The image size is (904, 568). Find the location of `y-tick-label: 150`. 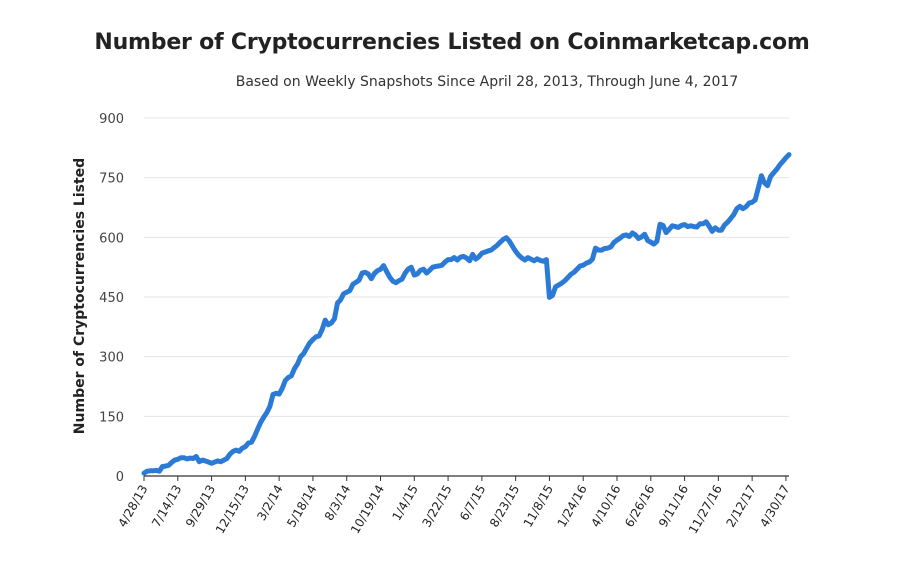

y-tick-label: 150 is located at coordinates (111, 417).